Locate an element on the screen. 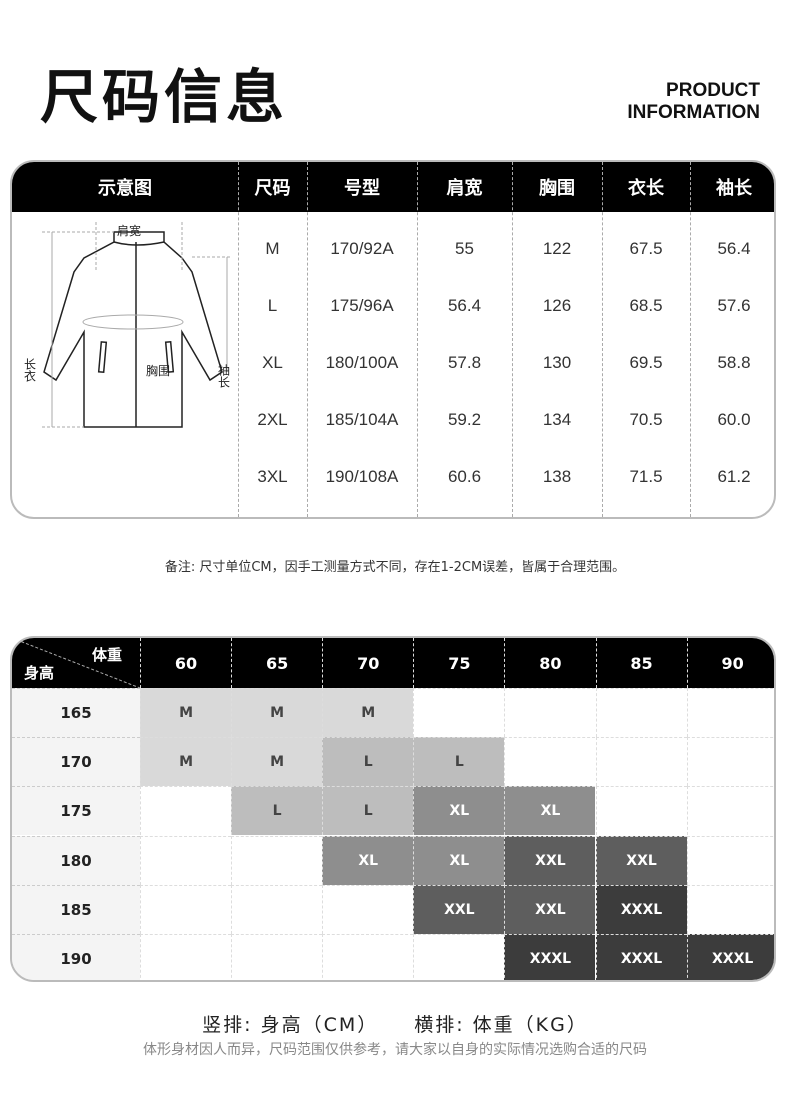  corner-diagonal is located at coordinates (76, 663).